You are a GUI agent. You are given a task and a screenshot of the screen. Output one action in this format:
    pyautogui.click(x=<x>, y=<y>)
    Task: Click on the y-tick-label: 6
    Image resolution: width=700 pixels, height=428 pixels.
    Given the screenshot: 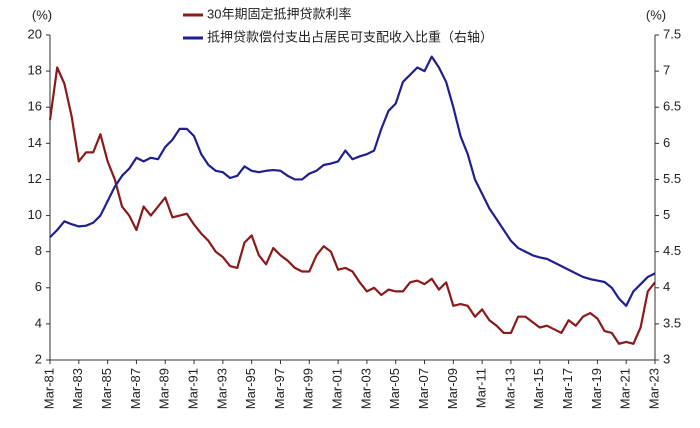 What is the action you would take?
    pyautogui.click(x=38, y=286)
    